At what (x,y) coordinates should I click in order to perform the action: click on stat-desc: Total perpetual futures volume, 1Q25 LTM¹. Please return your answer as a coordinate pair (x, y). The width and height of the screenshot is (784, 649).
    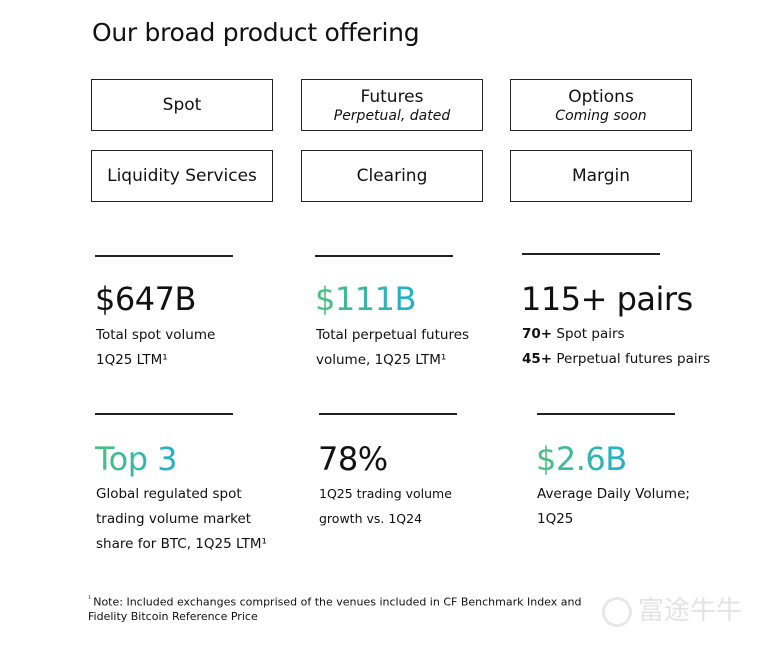
    Looking at the image, I should click on (392, 348).